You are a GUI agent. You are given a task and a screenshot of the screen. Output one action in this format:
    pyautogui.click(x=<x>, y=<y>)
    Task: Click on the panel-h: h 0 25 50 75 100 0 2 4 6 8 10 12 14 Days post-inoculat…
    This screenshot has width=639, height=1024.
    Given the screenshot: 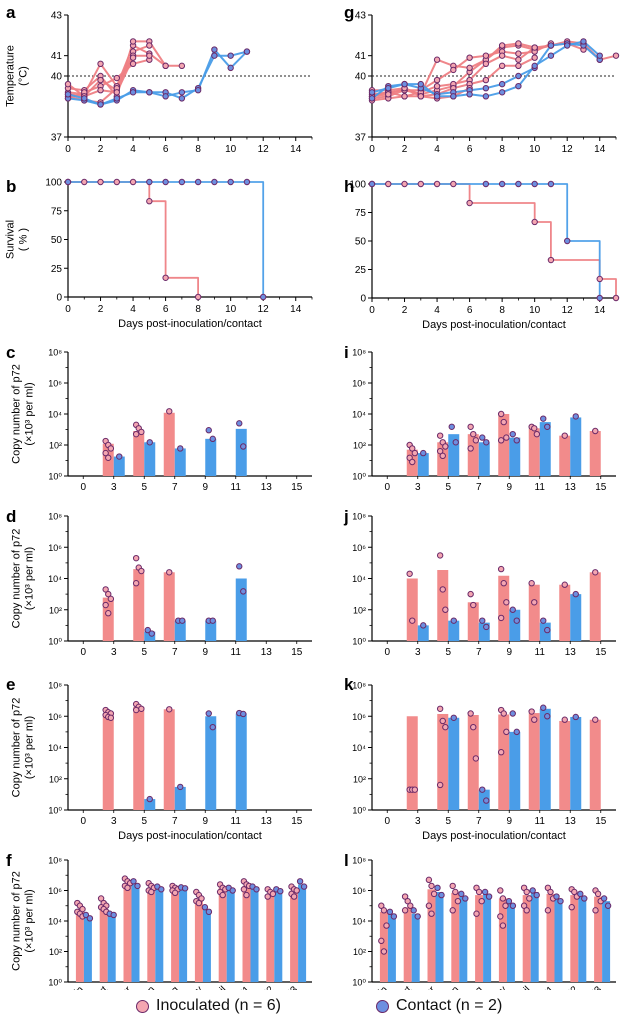 What is the action you would take?
    pyautogui.click(x=482, y=254)
    